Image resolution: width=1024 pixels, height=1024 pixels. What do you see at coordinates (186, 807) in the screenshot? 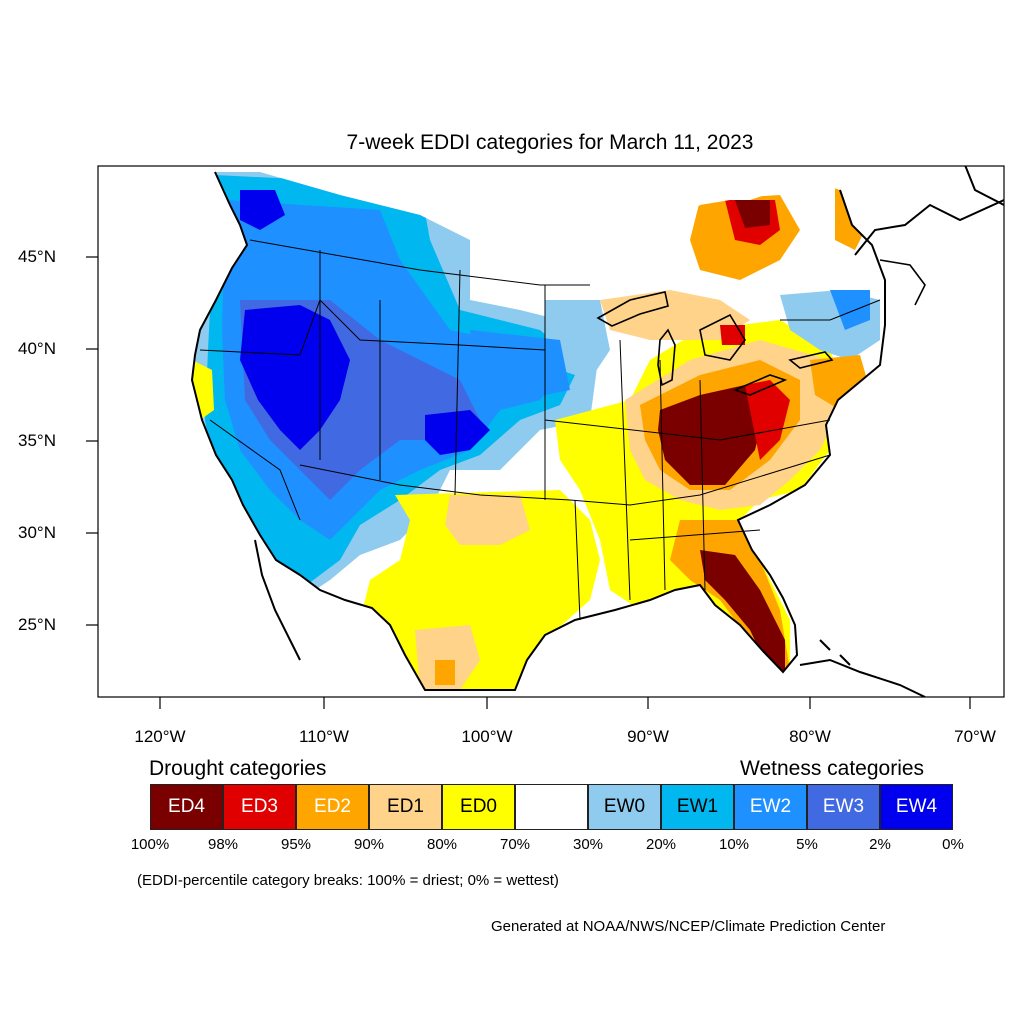
I see `legend-box-ed4: ED4` at bounding box center [186, 807].